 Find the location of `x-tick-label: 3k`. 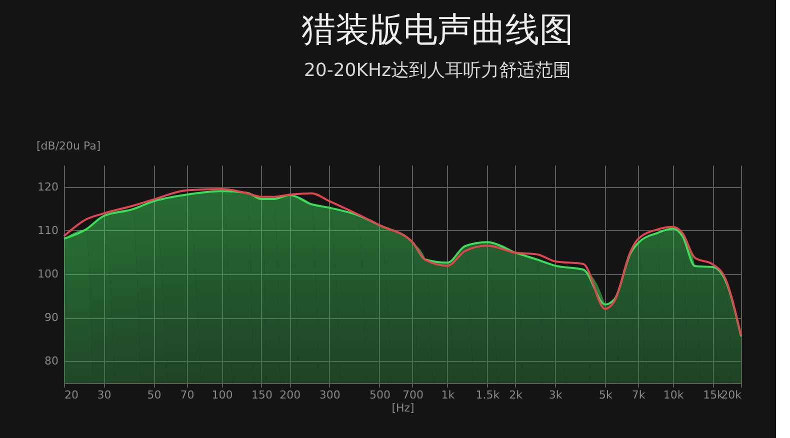

x-tick-label: 3k is located at coordinates (555, 395).